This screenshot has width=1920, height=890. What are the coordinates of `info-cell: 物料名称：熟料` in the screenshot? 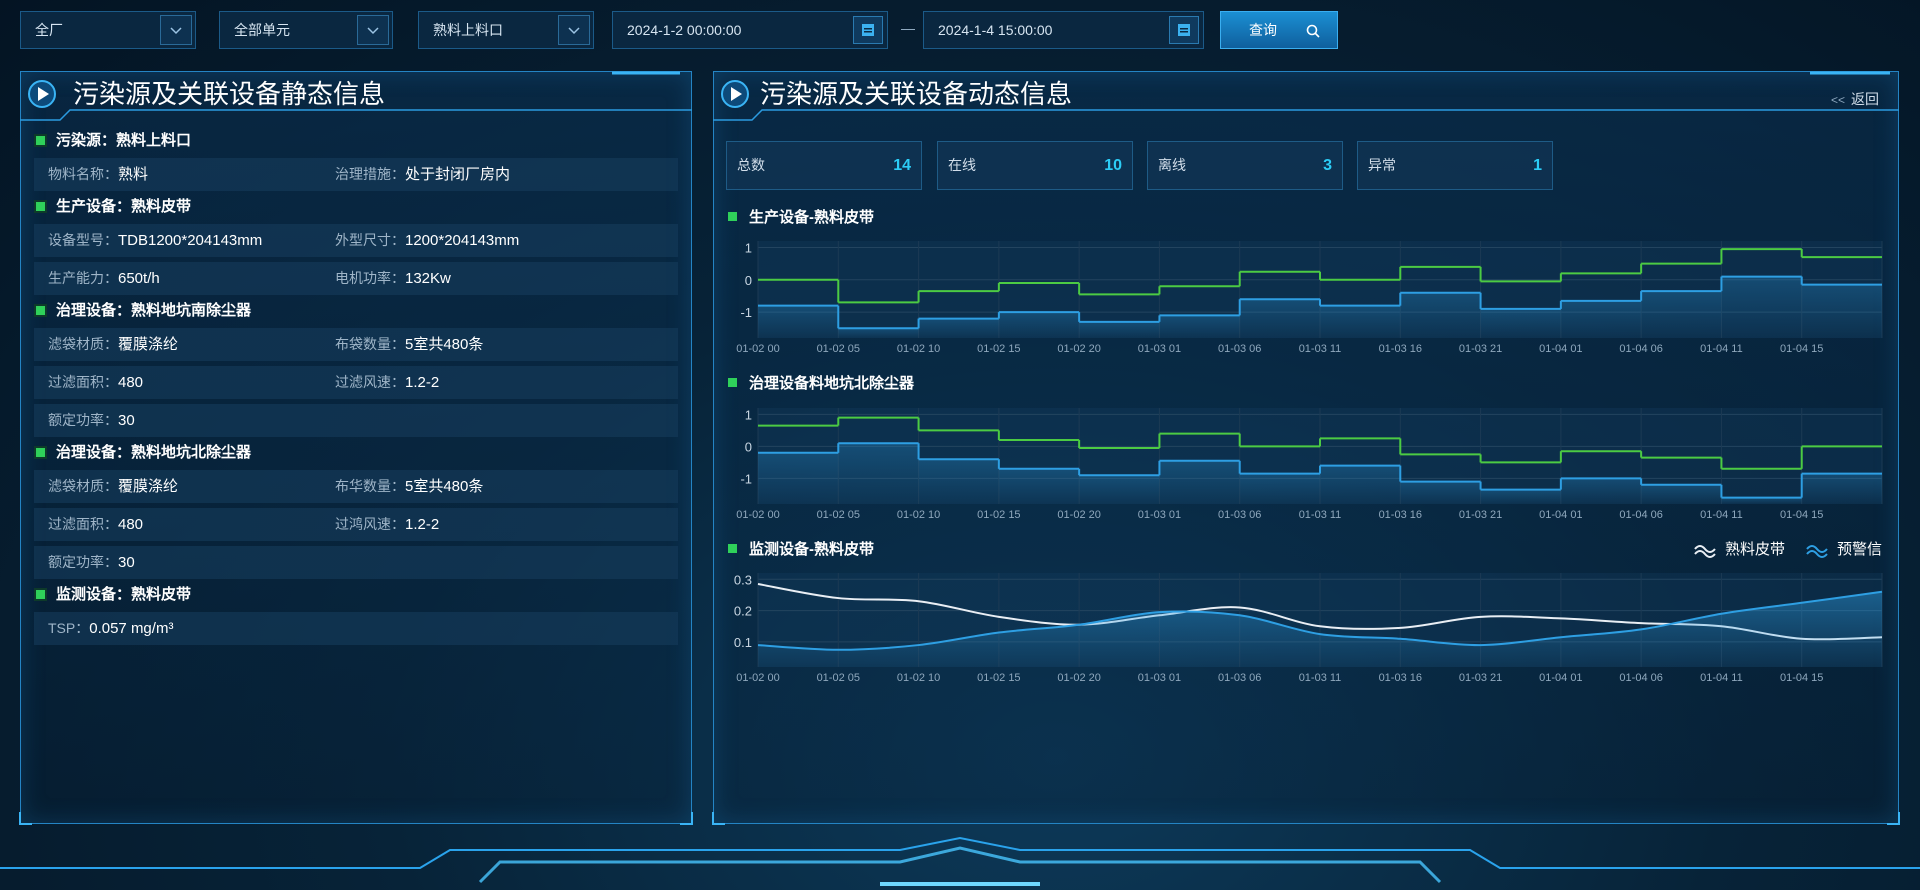 It's located at (98, 174).